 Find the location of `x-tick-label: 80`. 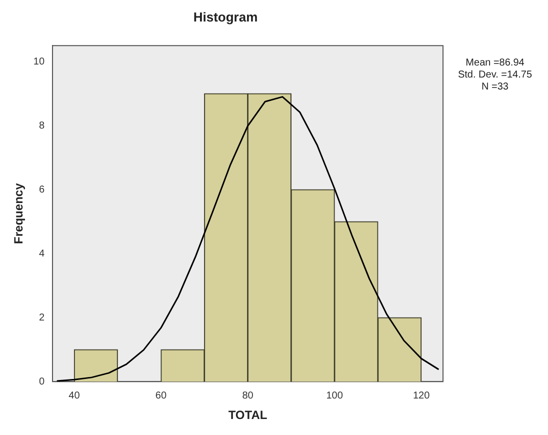

x-tick-label: 80 is located at coordinates (248, 396).